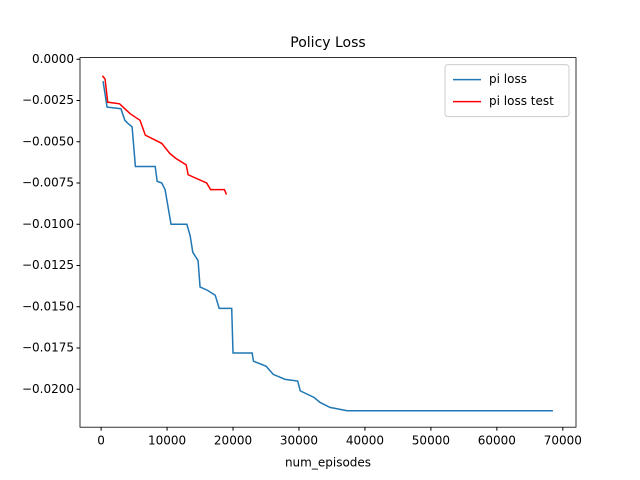 The image size is (640, 480). What do you see at coordinates (48, 100) in the screenshot?
I see `y-tick-label: −0.0025` at bounding box center [48, 100].